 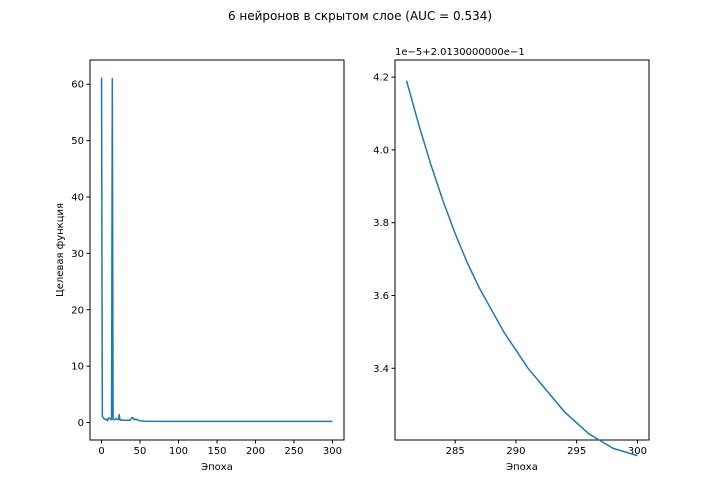 What do you see at coordinates (293, 451) in the screenshot?
I see `left-plot-x-tick-label: 250` at bounding box center [293, 451].